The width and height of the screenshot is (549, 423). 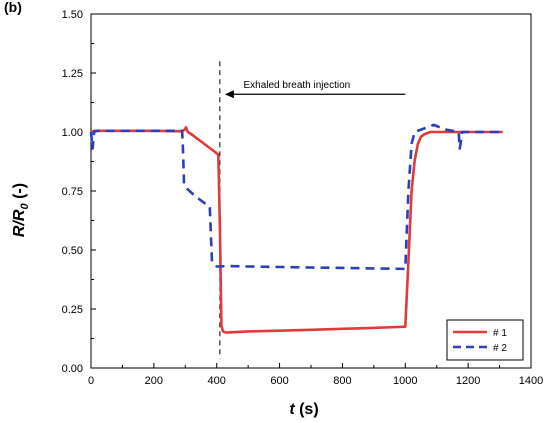 What do you see at coordinates (72, 15) in the screenshot?
I see `y-tick-label: 1.50` at bounding box center [72, 15].